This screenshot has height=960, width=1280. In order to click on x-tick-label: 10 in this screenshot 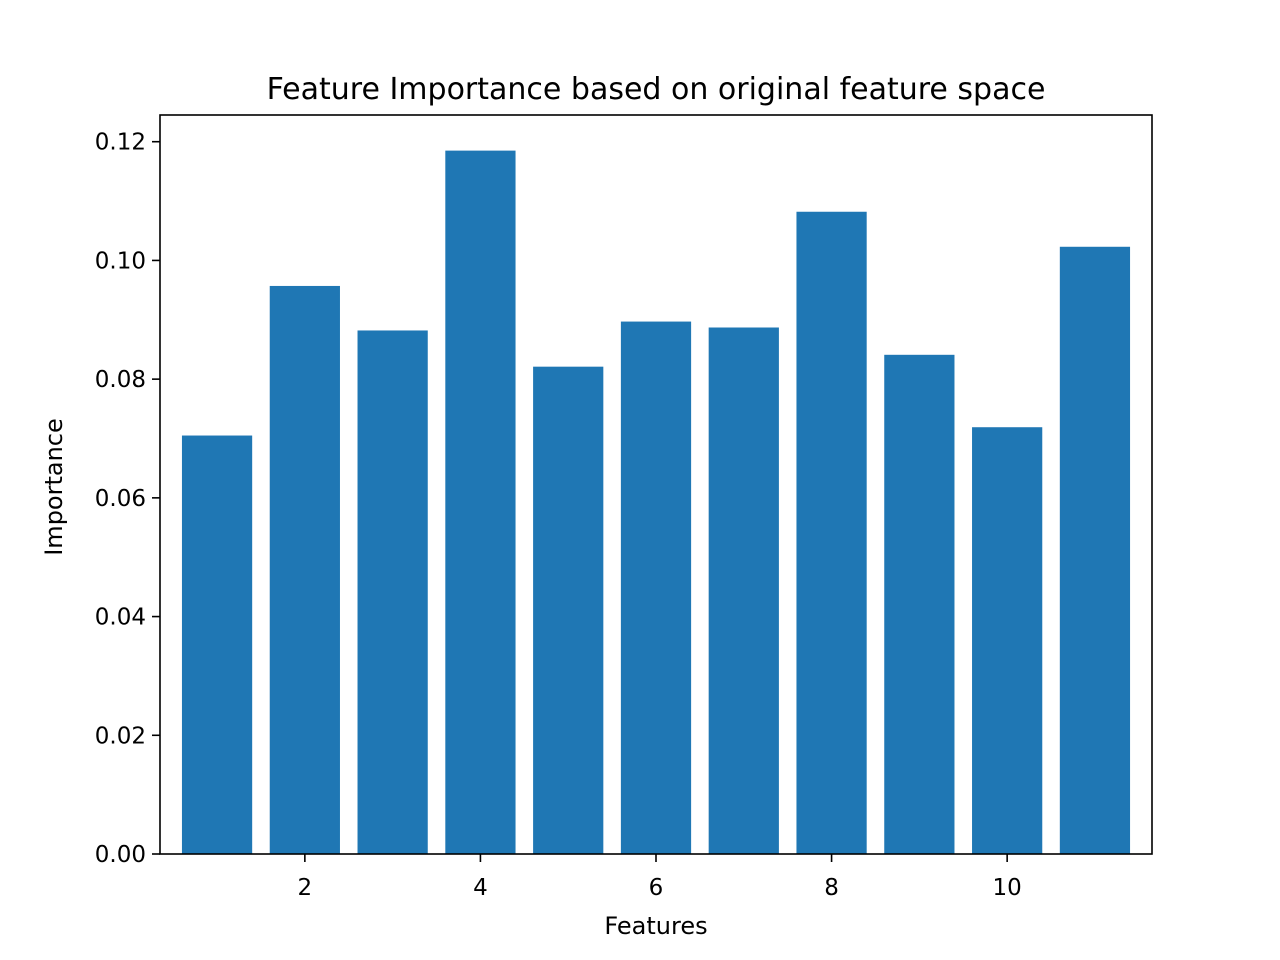, I will do `click(1007, 888)`.